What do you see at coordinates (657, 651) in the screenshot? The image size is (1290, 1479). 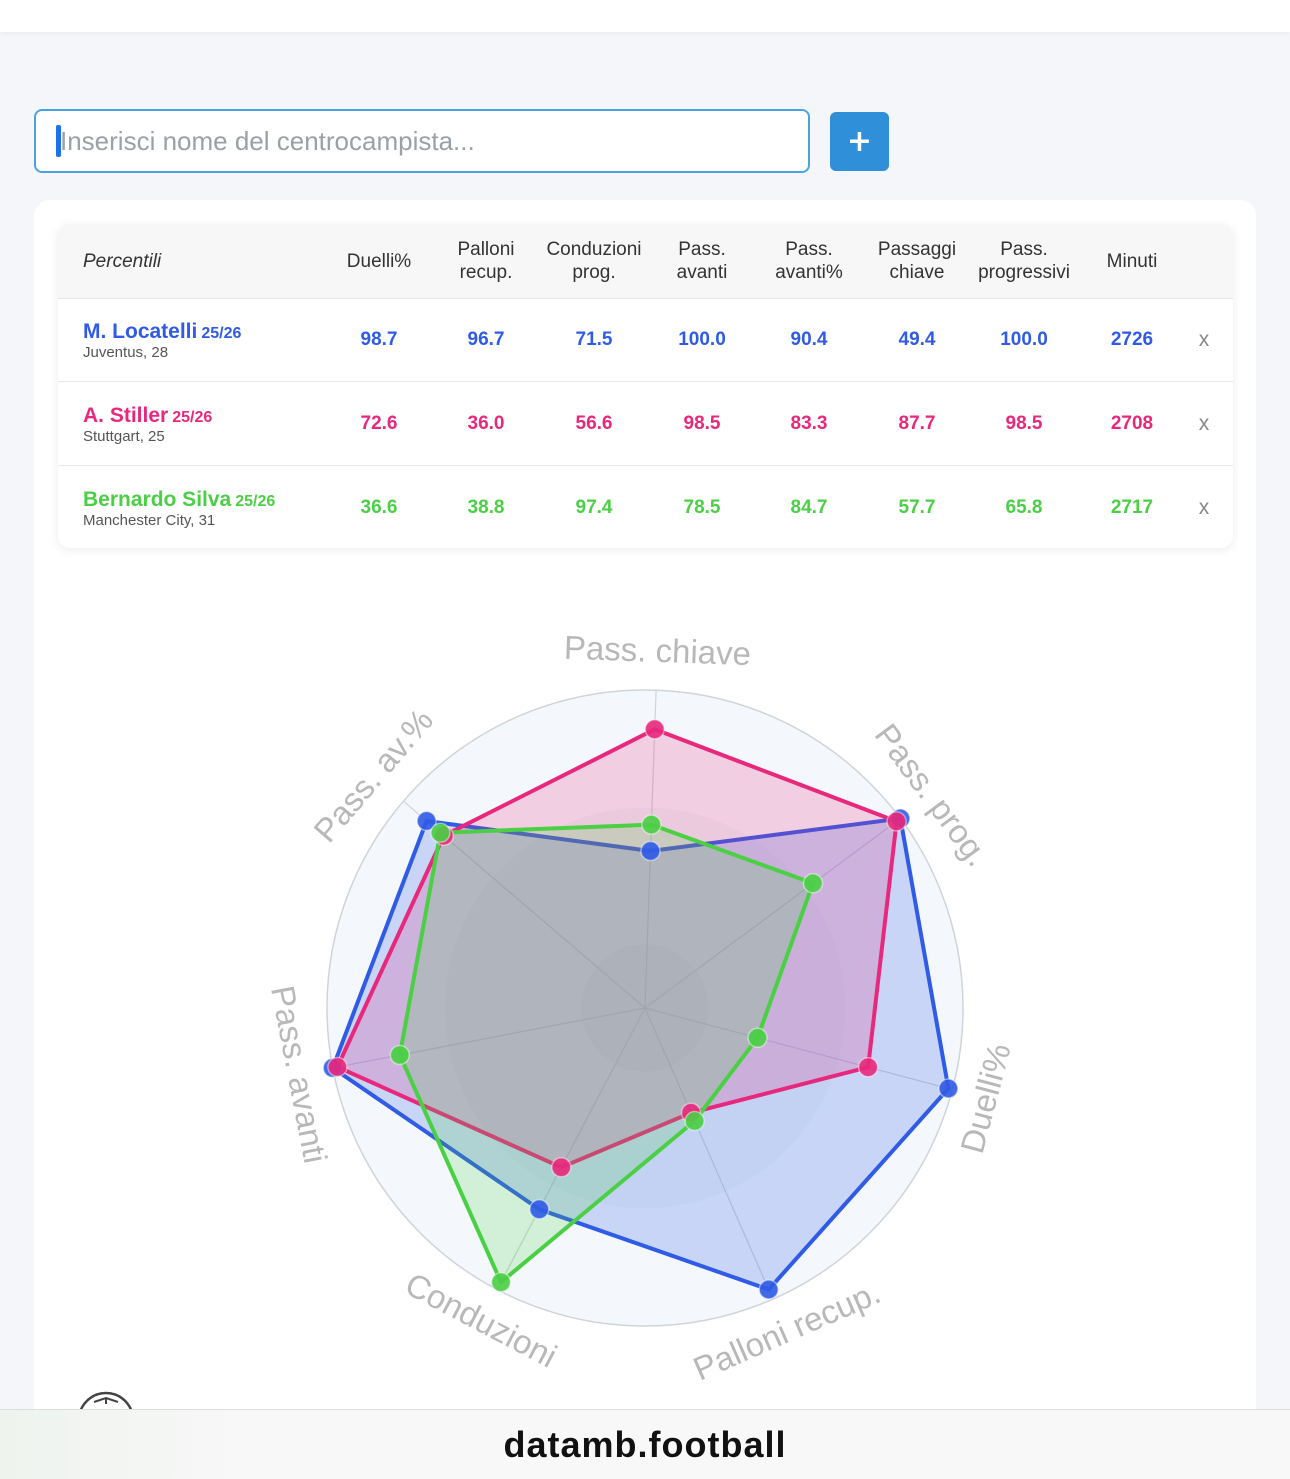 I see `axis-label: Pass. chiave` at bounding box center [657, 651].